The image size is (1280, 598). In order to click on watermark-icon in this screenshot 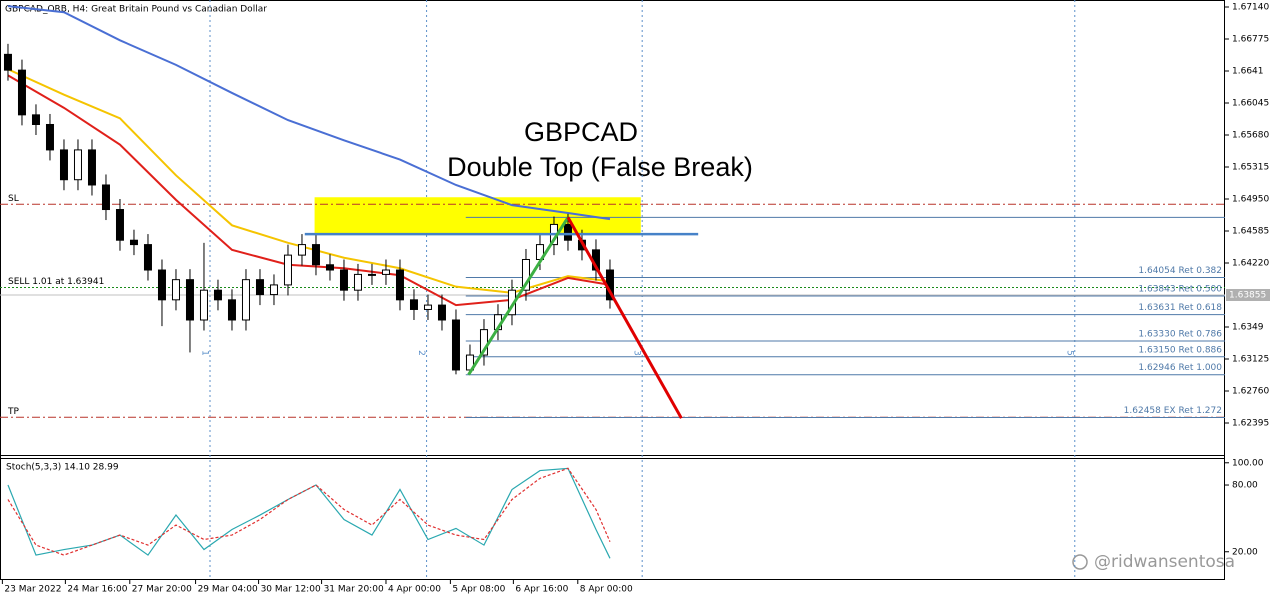, I will do `click(1080, 562)`.